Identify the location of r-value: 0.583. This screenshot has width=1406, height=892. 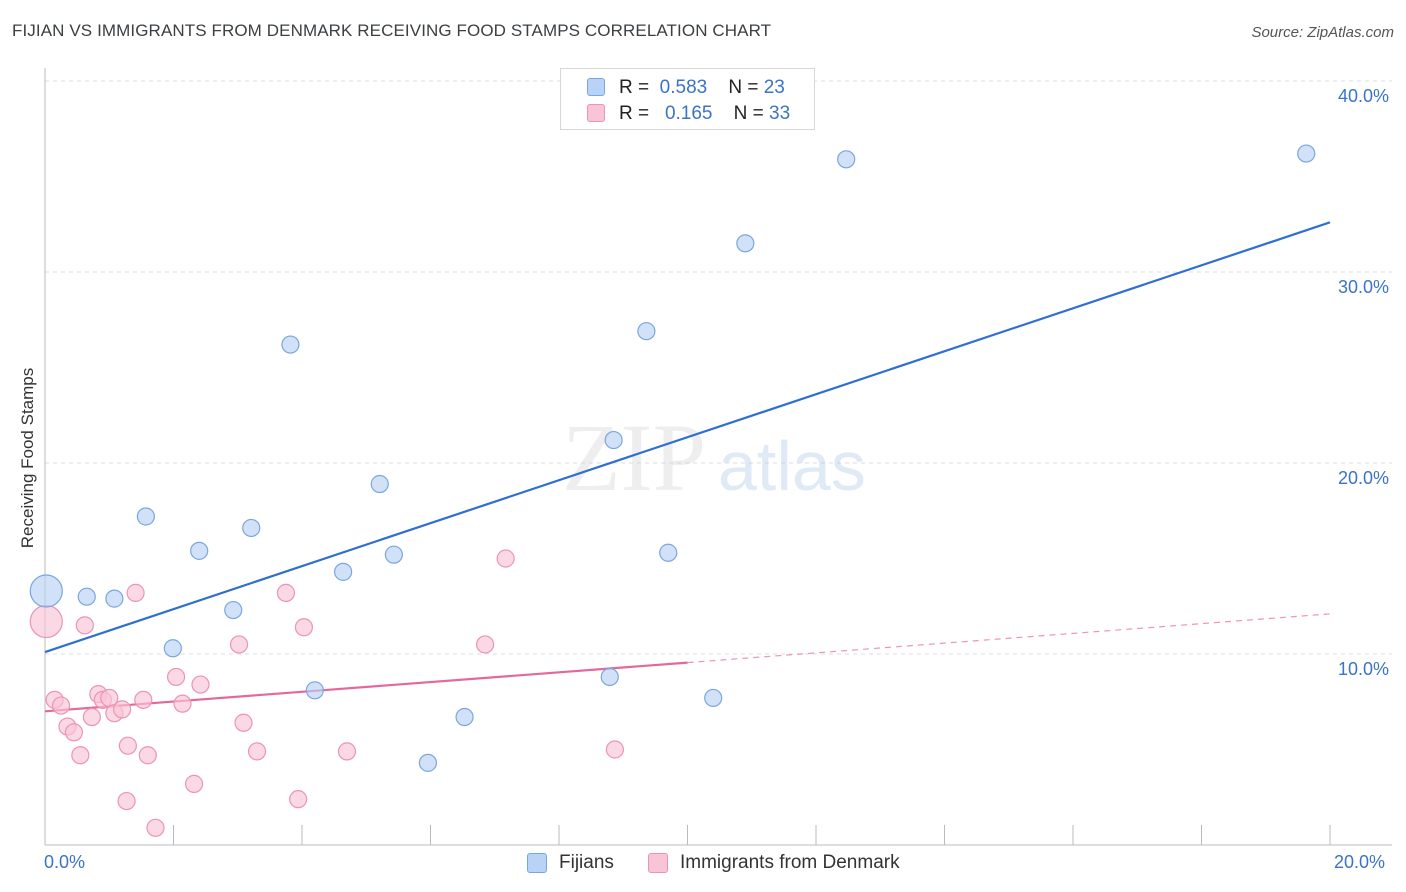
(683, 87).